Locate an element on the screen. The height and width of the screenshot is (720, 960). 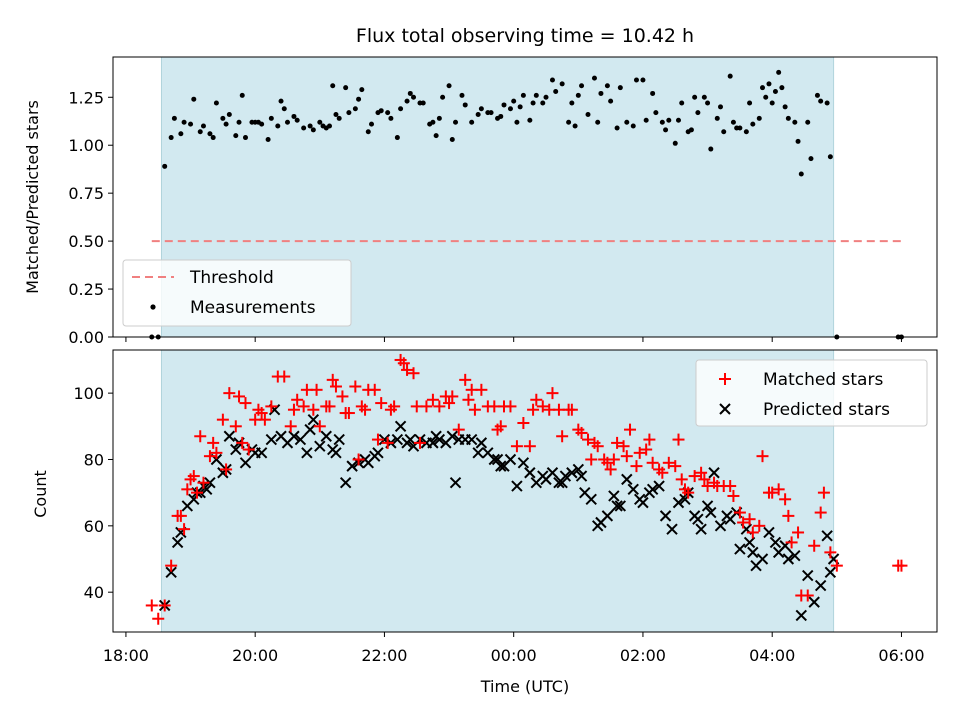
predicted-legend-swatch is located at coordinates (725, 409).